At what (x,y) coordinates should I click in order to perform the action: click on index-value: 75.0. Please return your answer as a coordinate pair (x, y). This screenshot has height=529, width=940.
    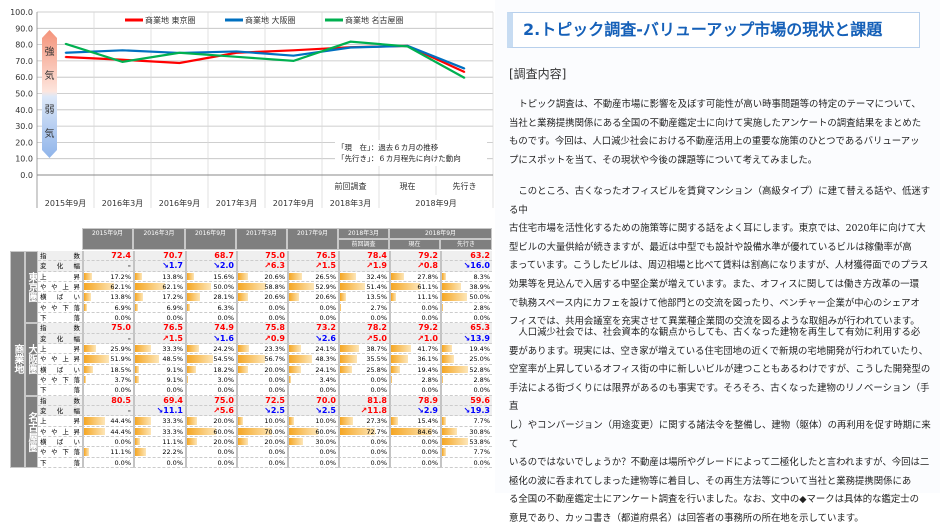
    Looking at the image, I should click on (107, 328).